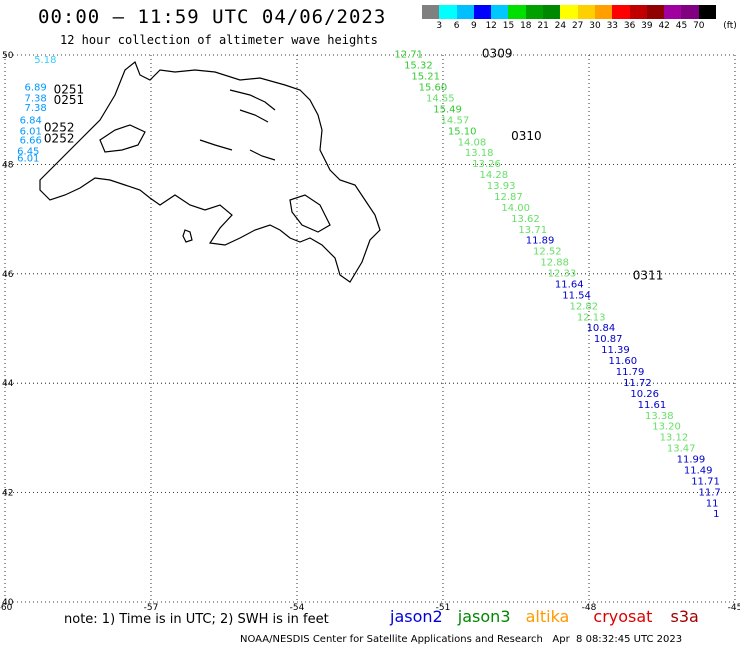 The width and height of the screenshot is (740, 650). Describe the element at coordinates (479, 153) in the screenshot. I see `wave-height-value: 13.18` at that location.